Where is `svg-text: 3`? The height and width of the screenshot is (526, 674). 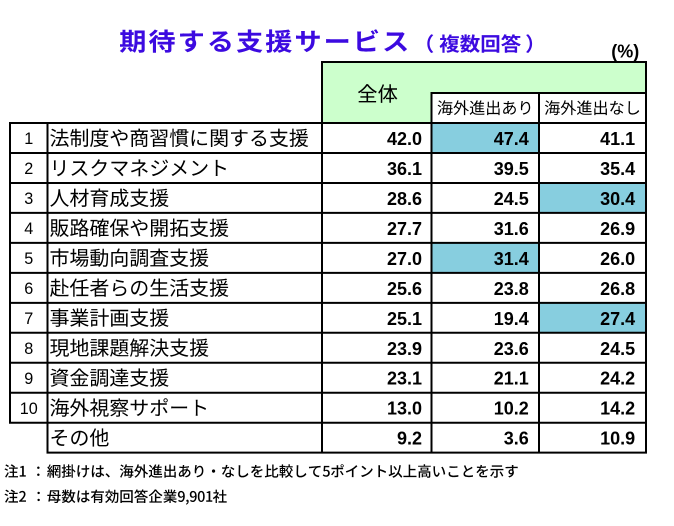
svg-text: 3 is located at coordinates (28, 199).